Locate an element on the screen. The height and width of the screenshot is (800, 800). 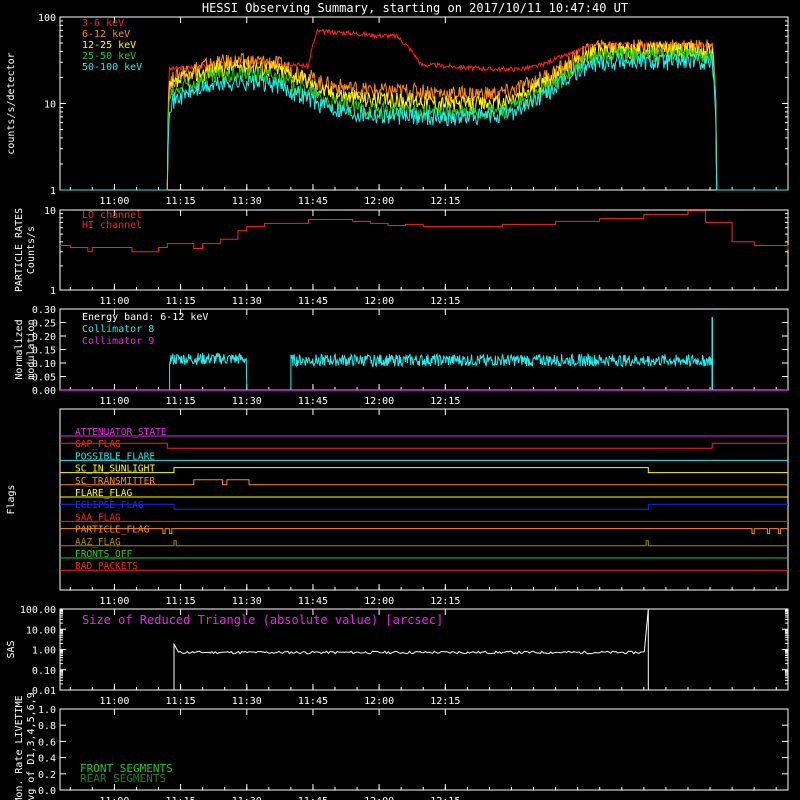
series-line-collimator-8-seg0 is located at coordinates (208, 371).